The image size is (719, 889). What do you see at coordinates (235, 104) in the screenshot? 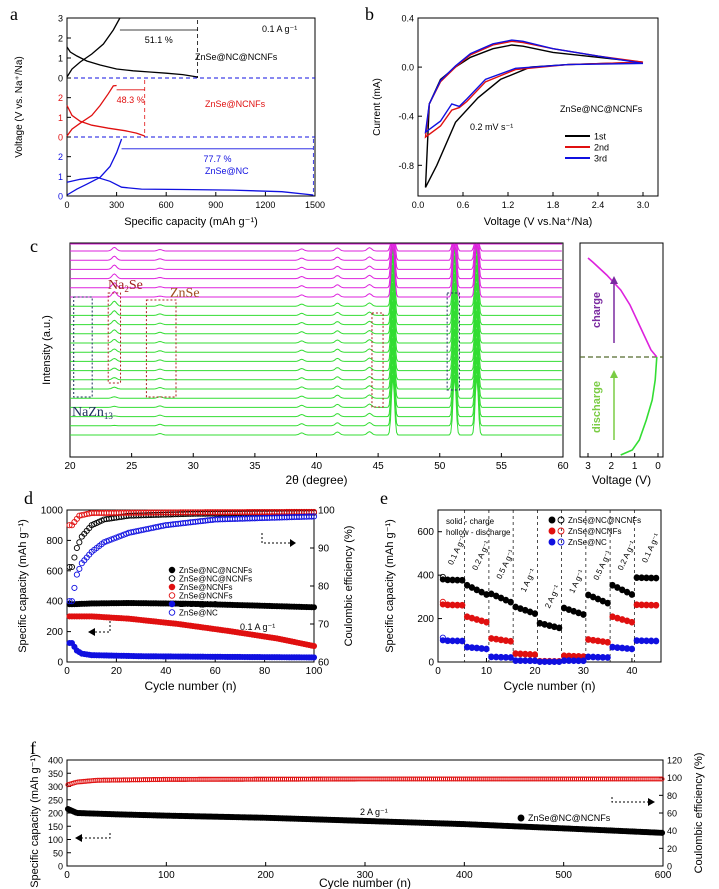
I see `sample-name: ZnSe@NCNFs` at bounding box center [235, 104].